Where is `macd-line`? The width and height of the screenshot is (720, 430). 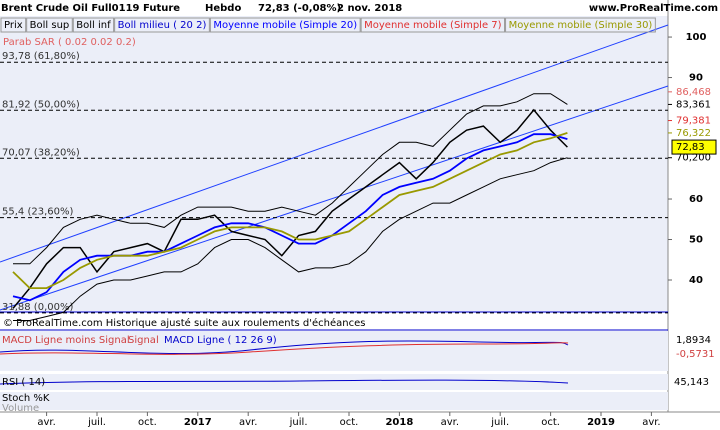
macd-line is located at coordinates (284, 347).